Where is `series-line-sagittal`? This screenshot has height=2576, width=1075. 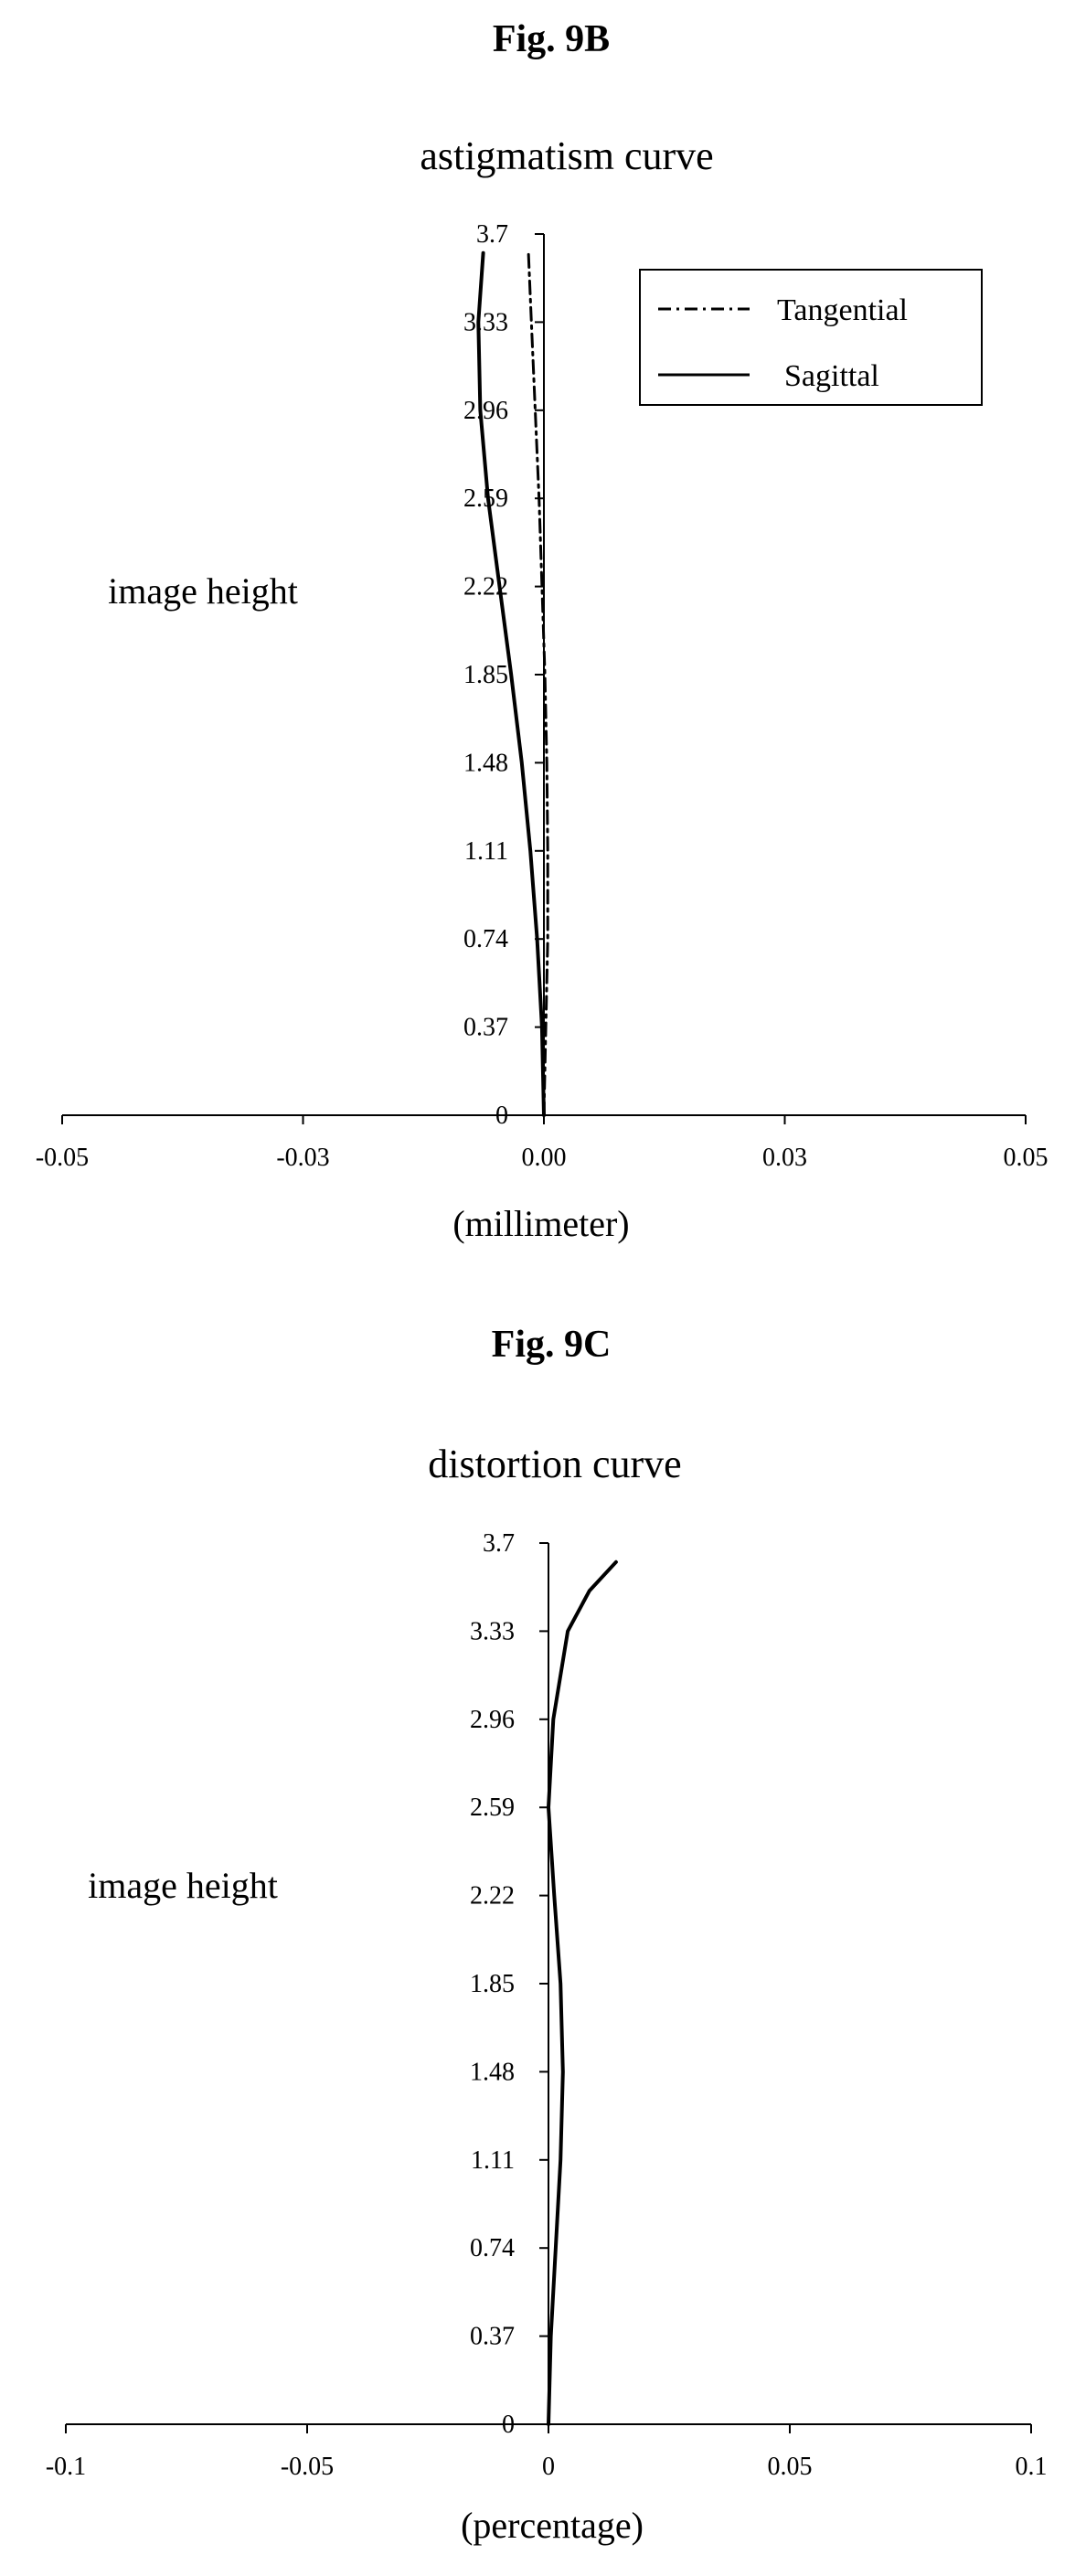 series-line-sagittal is located at coordinates (511, 683).